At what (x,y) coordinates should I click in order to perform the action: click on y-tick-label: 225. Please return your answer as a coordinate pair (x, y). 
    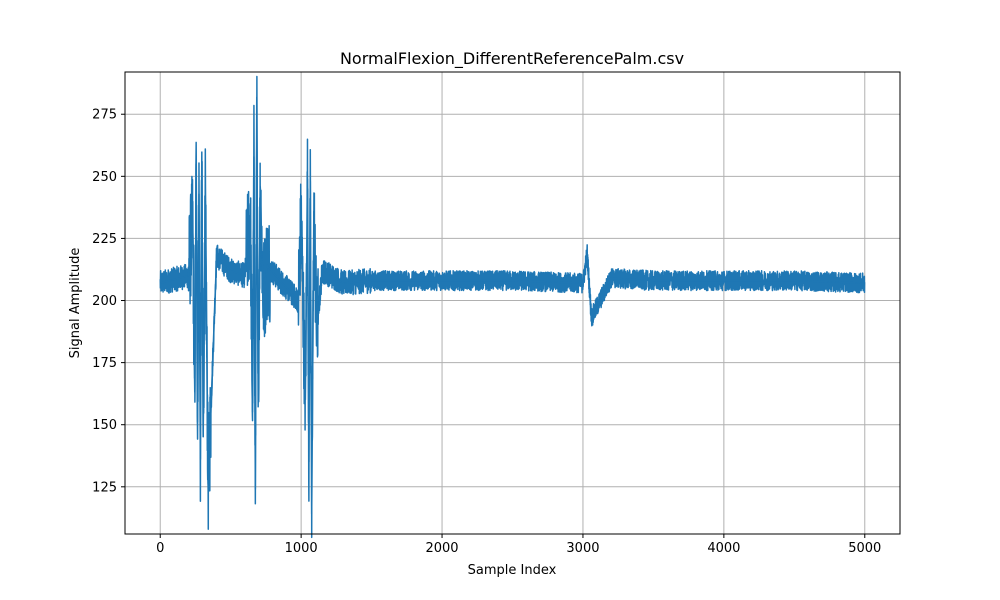
    Looking at the image, I should click on (104, 239).